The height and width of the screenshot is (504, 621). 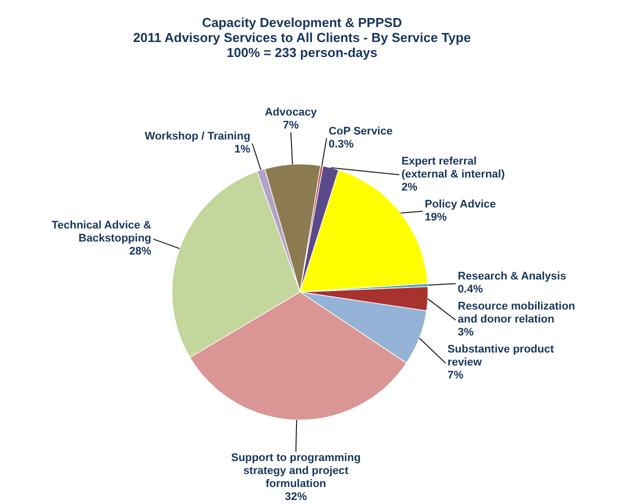 What do you see at coordinates (466, 332) in the screenshot?
I see `data-label: 3%` at bounding box center [466, 332].